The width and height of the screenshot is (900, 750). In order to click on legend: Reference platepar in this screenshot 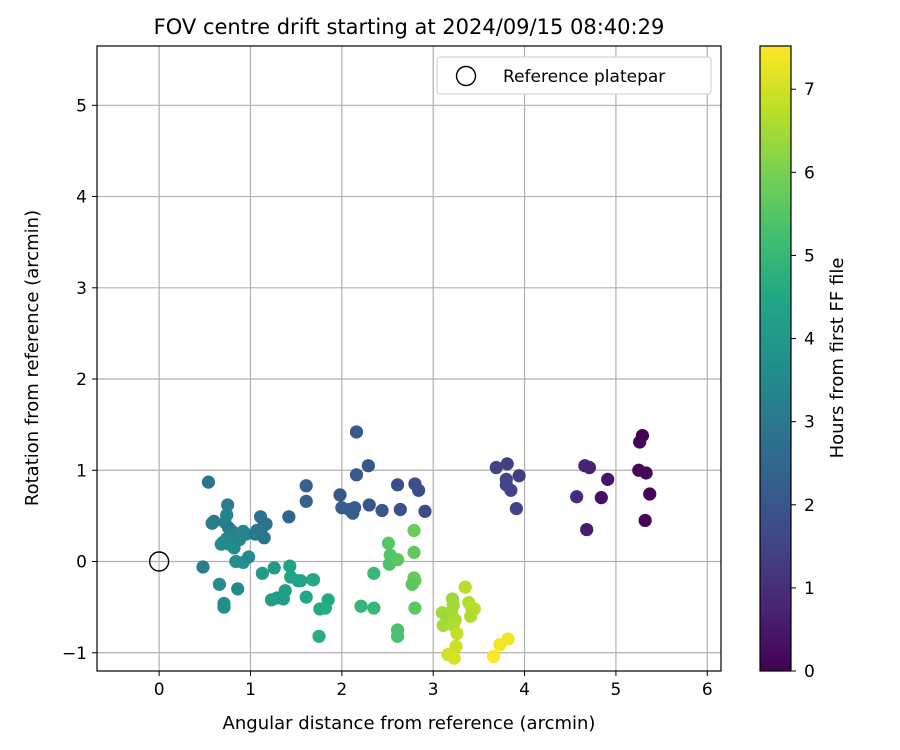, I will do `click(574, 75)`.